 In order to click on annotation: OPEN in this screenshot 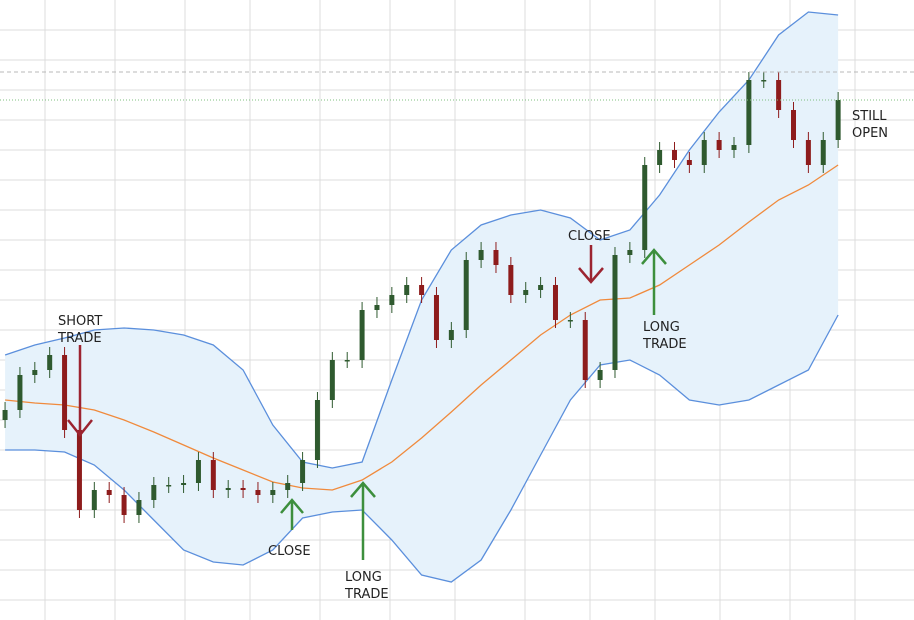, I will do `click(870, 133)`.